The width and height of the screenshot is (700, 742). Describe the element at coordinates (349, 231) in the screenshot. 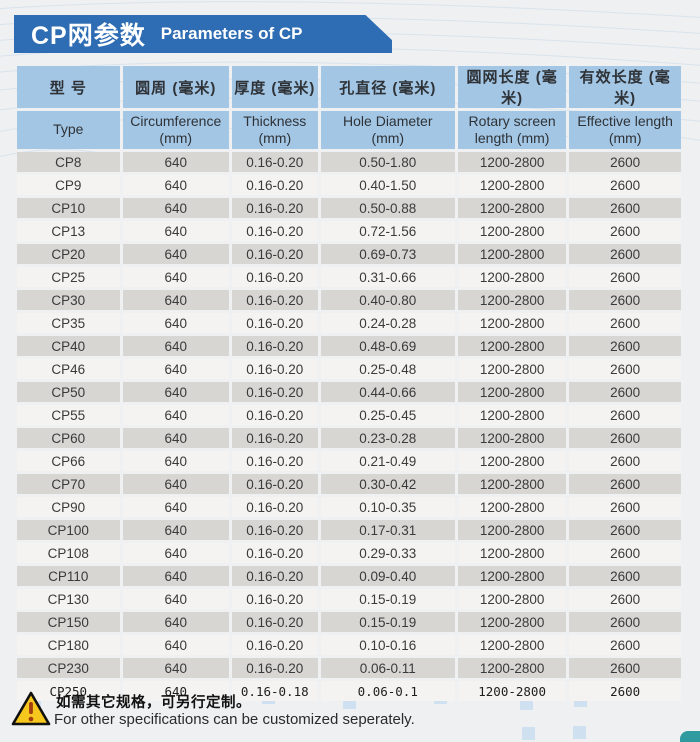

I see `table-row: CP13 640 0.16-0.20 0.72-1.56 1200-2800 2600` at that location.